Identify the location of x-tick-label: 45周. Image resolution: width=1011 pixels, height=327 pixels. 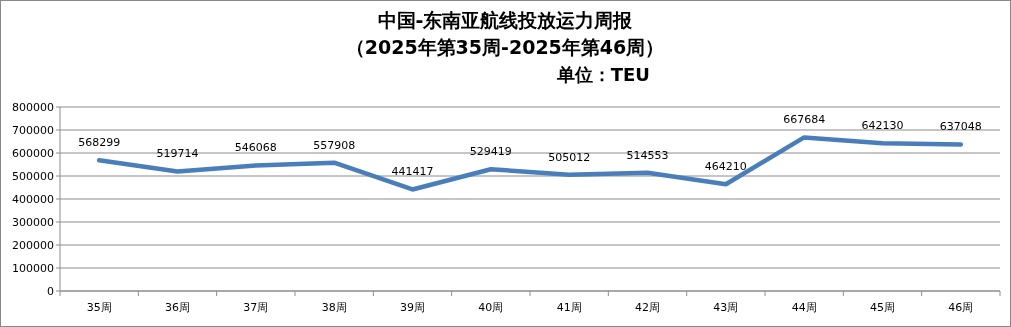
(882, 307).